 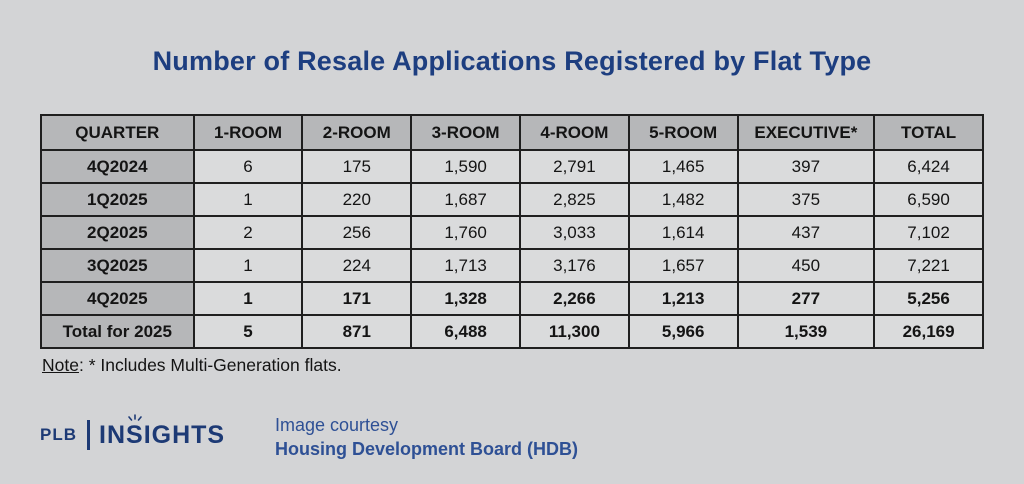 I want to click on row-header: 2Q2025, so click(x=117, y=232).